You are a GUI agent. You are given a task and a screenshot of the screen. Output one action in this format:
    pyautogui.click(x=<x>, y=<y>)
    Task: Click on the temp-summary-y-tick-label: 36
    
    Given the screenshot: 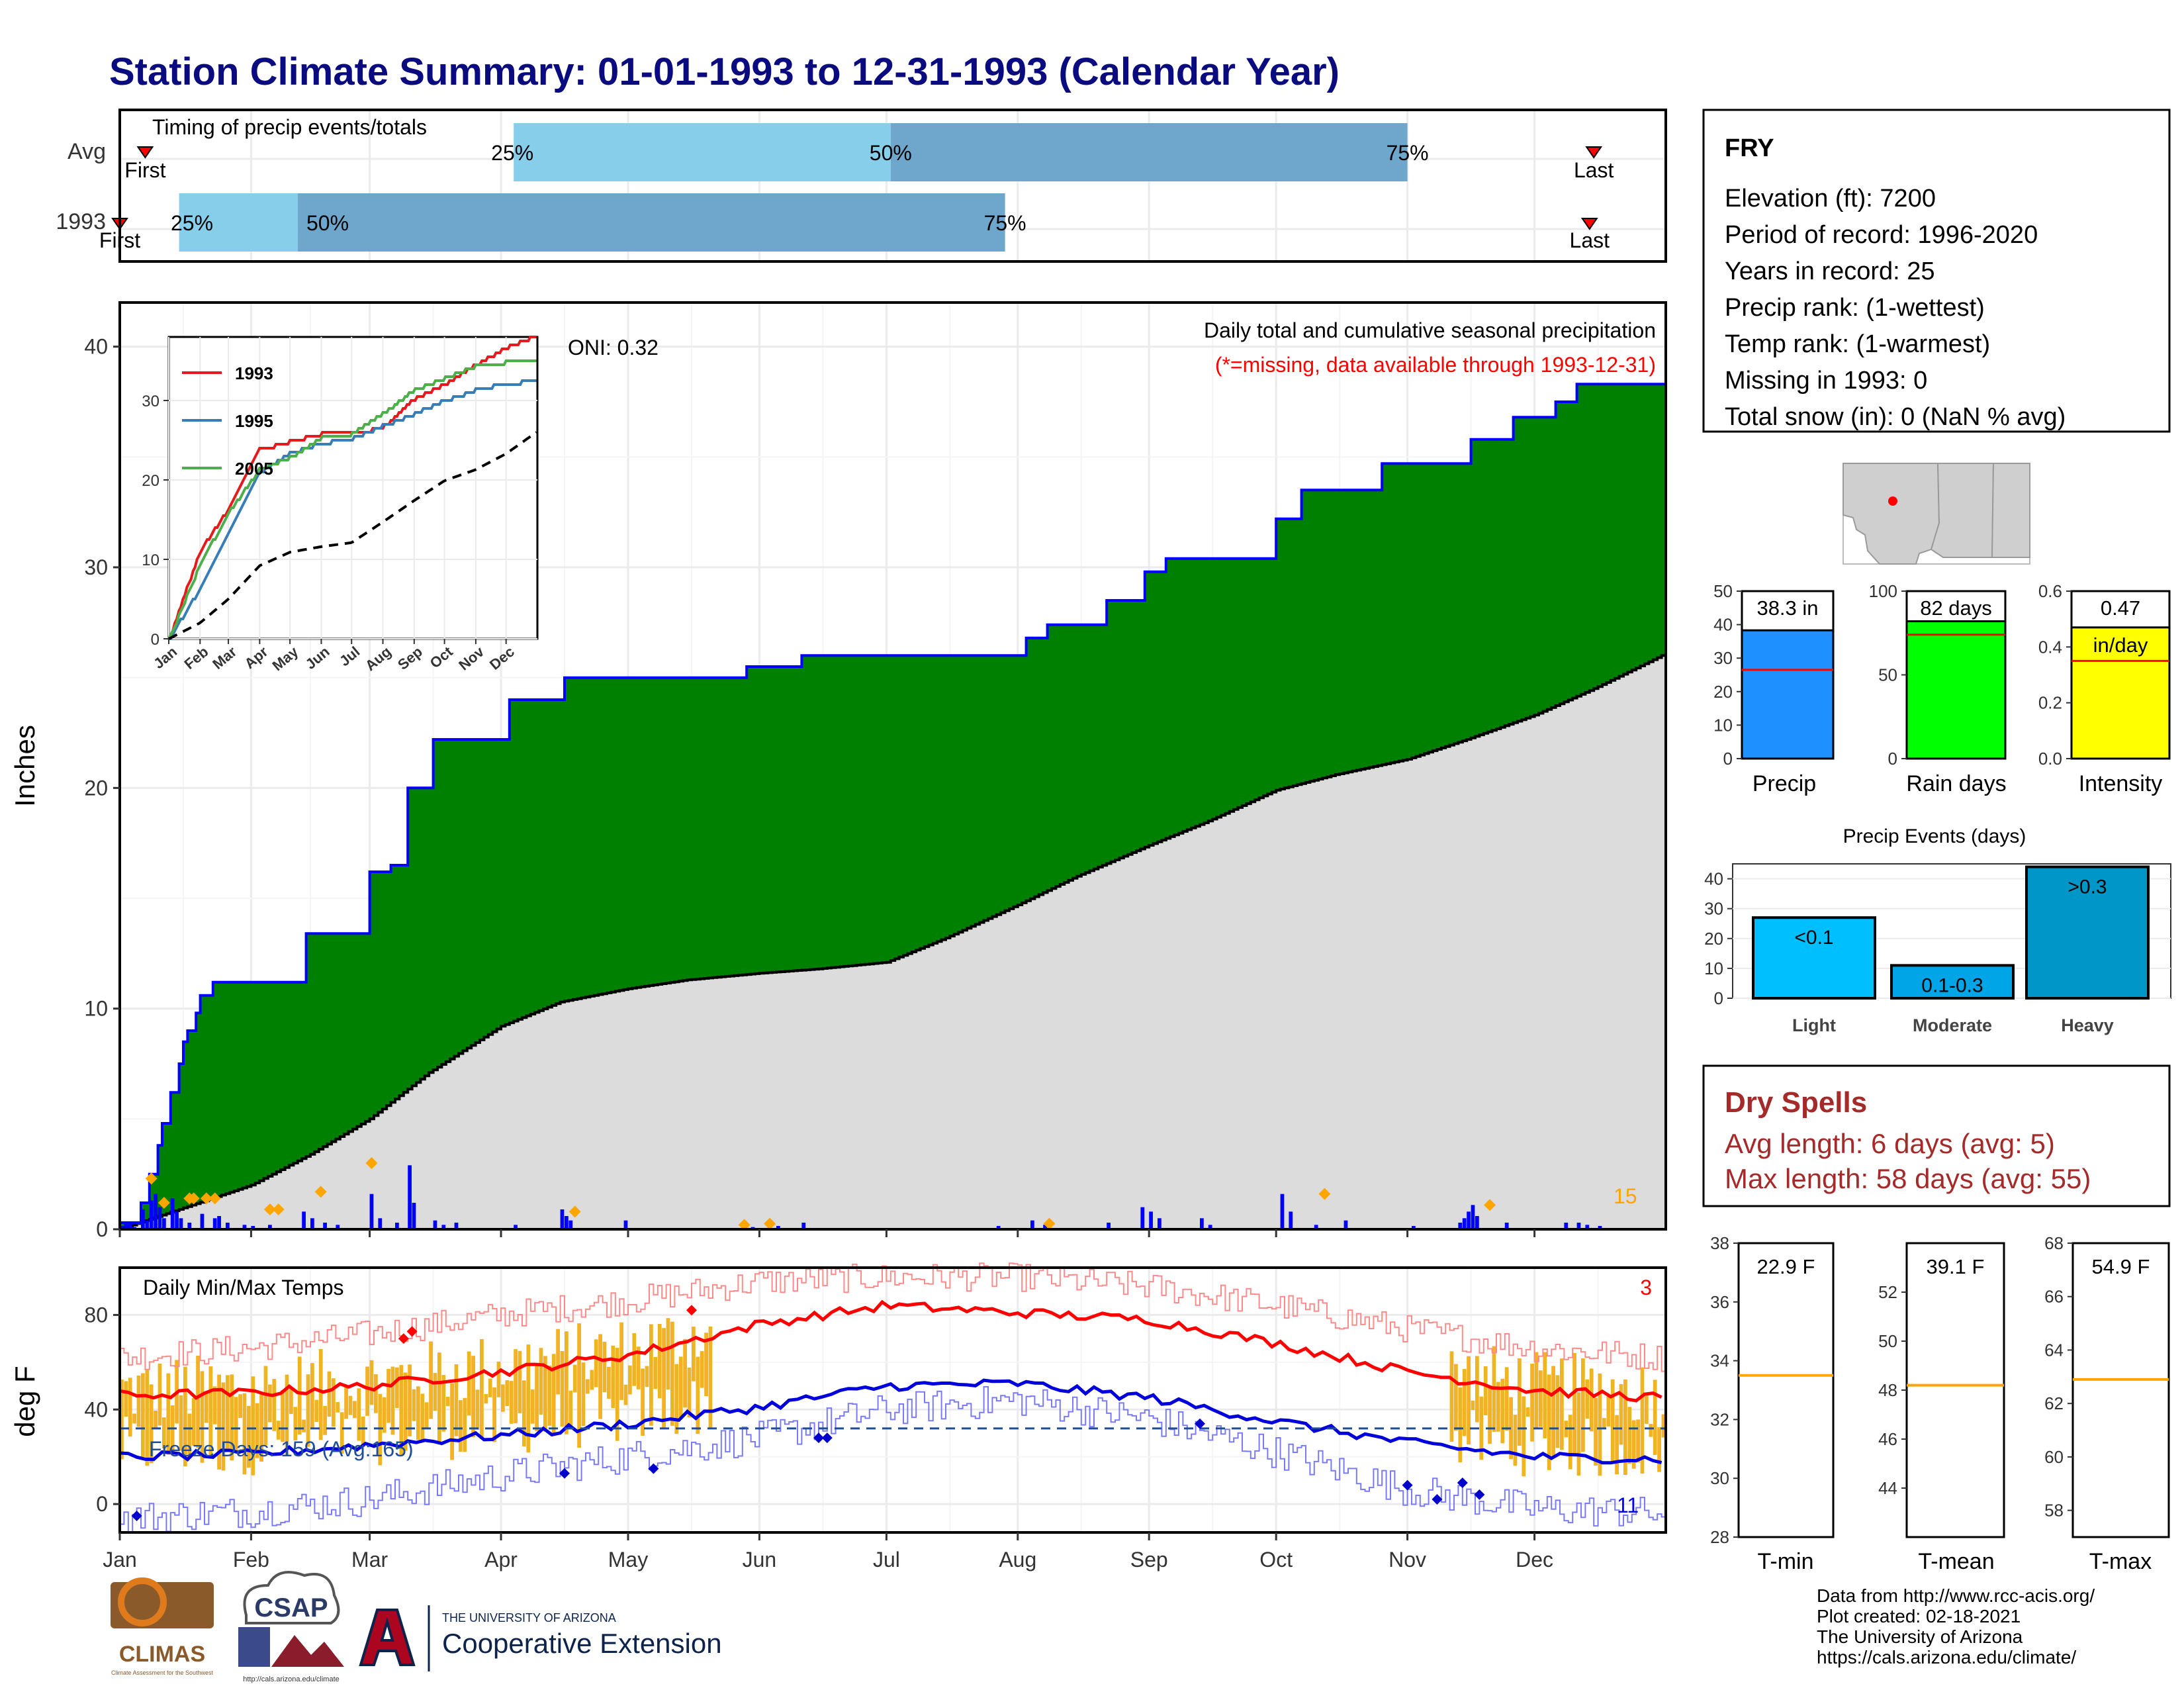 What is the action you would take?
    pyautogui.click(x=1720, y=1302)
    